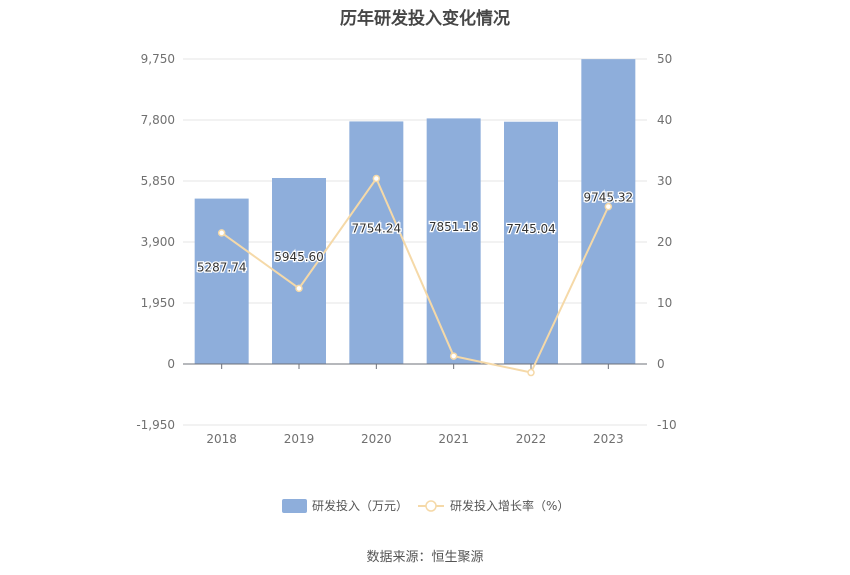 The height and width of the screenshot is (575, 850). Describe the element at coordinates (509, 505) in the screenshot. I see `legend-line-label: 研发投入增长率（%）` at that location.